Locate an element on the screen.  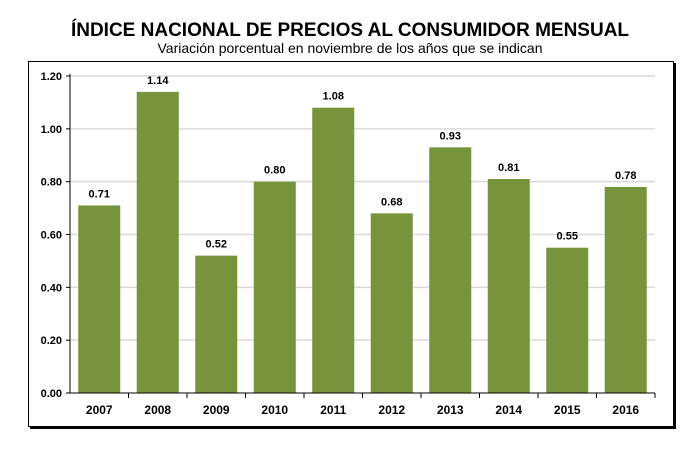
x-tick-label: 2015 is located at coordinates (567, 410).